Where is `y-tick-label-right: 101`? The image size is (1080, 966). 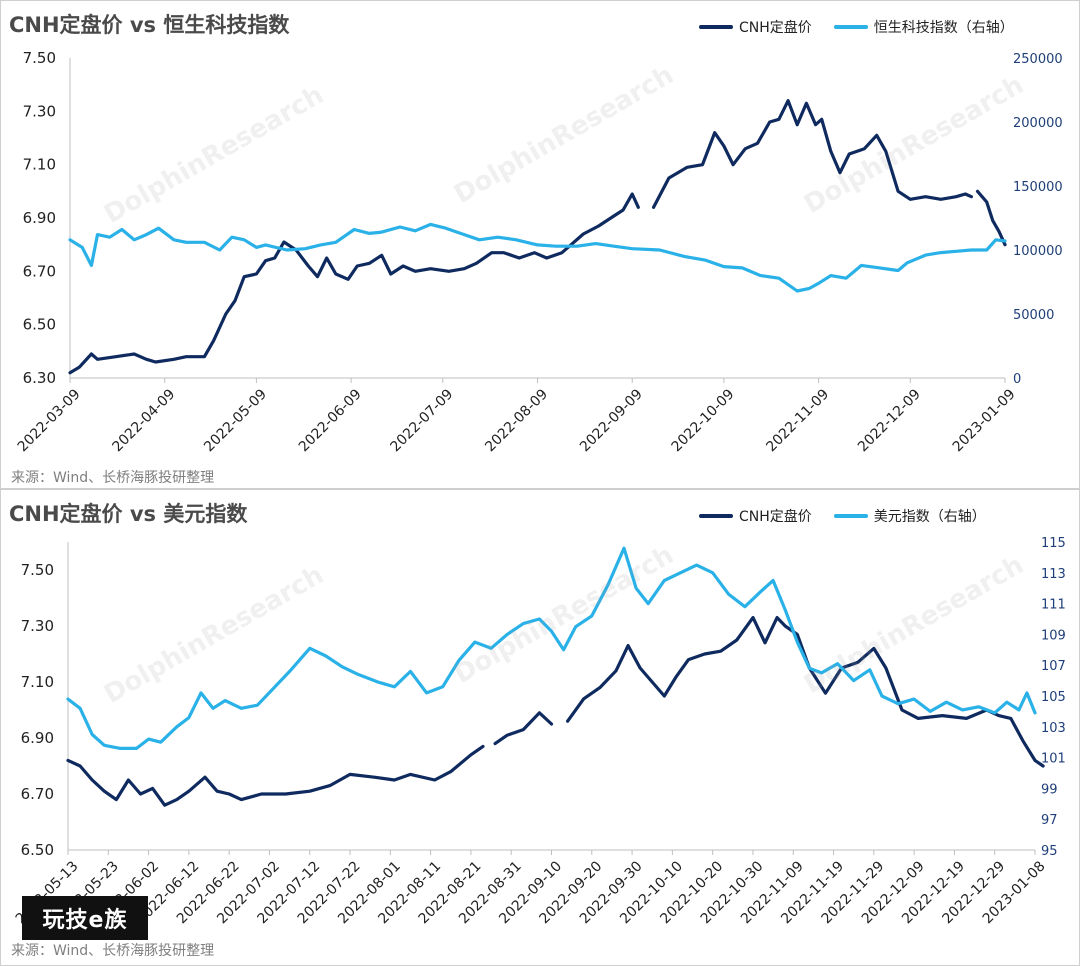
y-tick-label-right: 101 is located at coordinates (1053, 759).